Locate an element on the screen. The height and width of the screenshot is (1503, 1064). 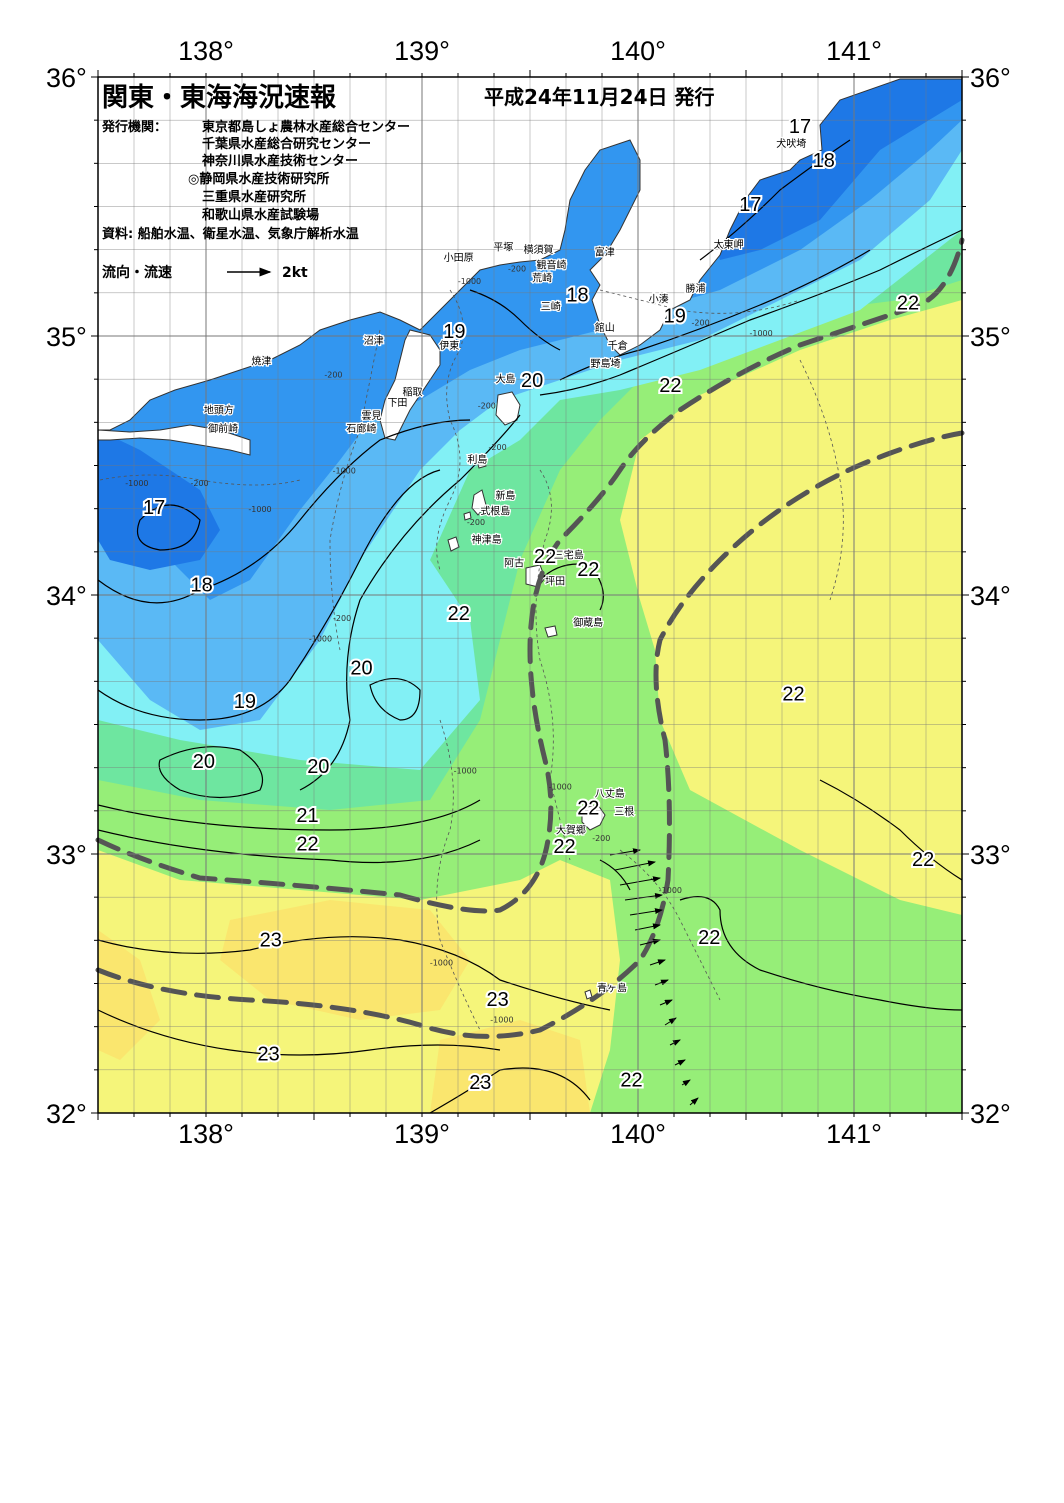
place-name: 富津 is located at coordinates (605, 252).